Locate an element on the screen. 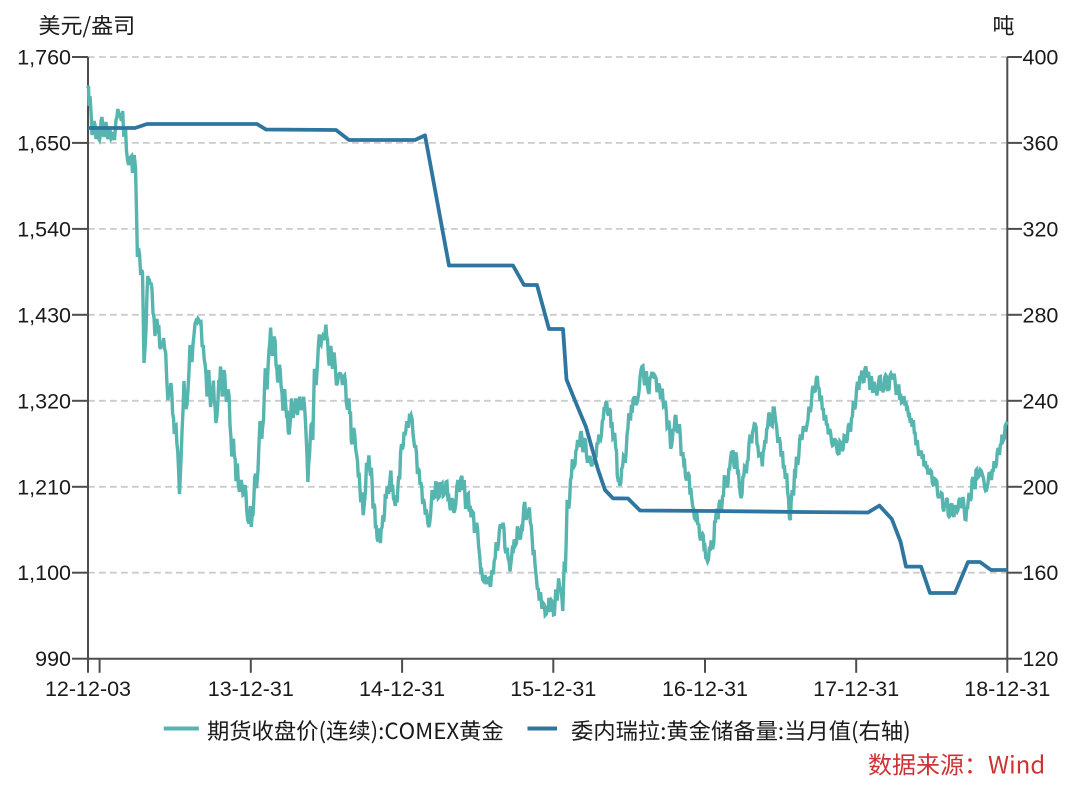  svg-text: 15-12-31 is located at coordinates (553, 689).